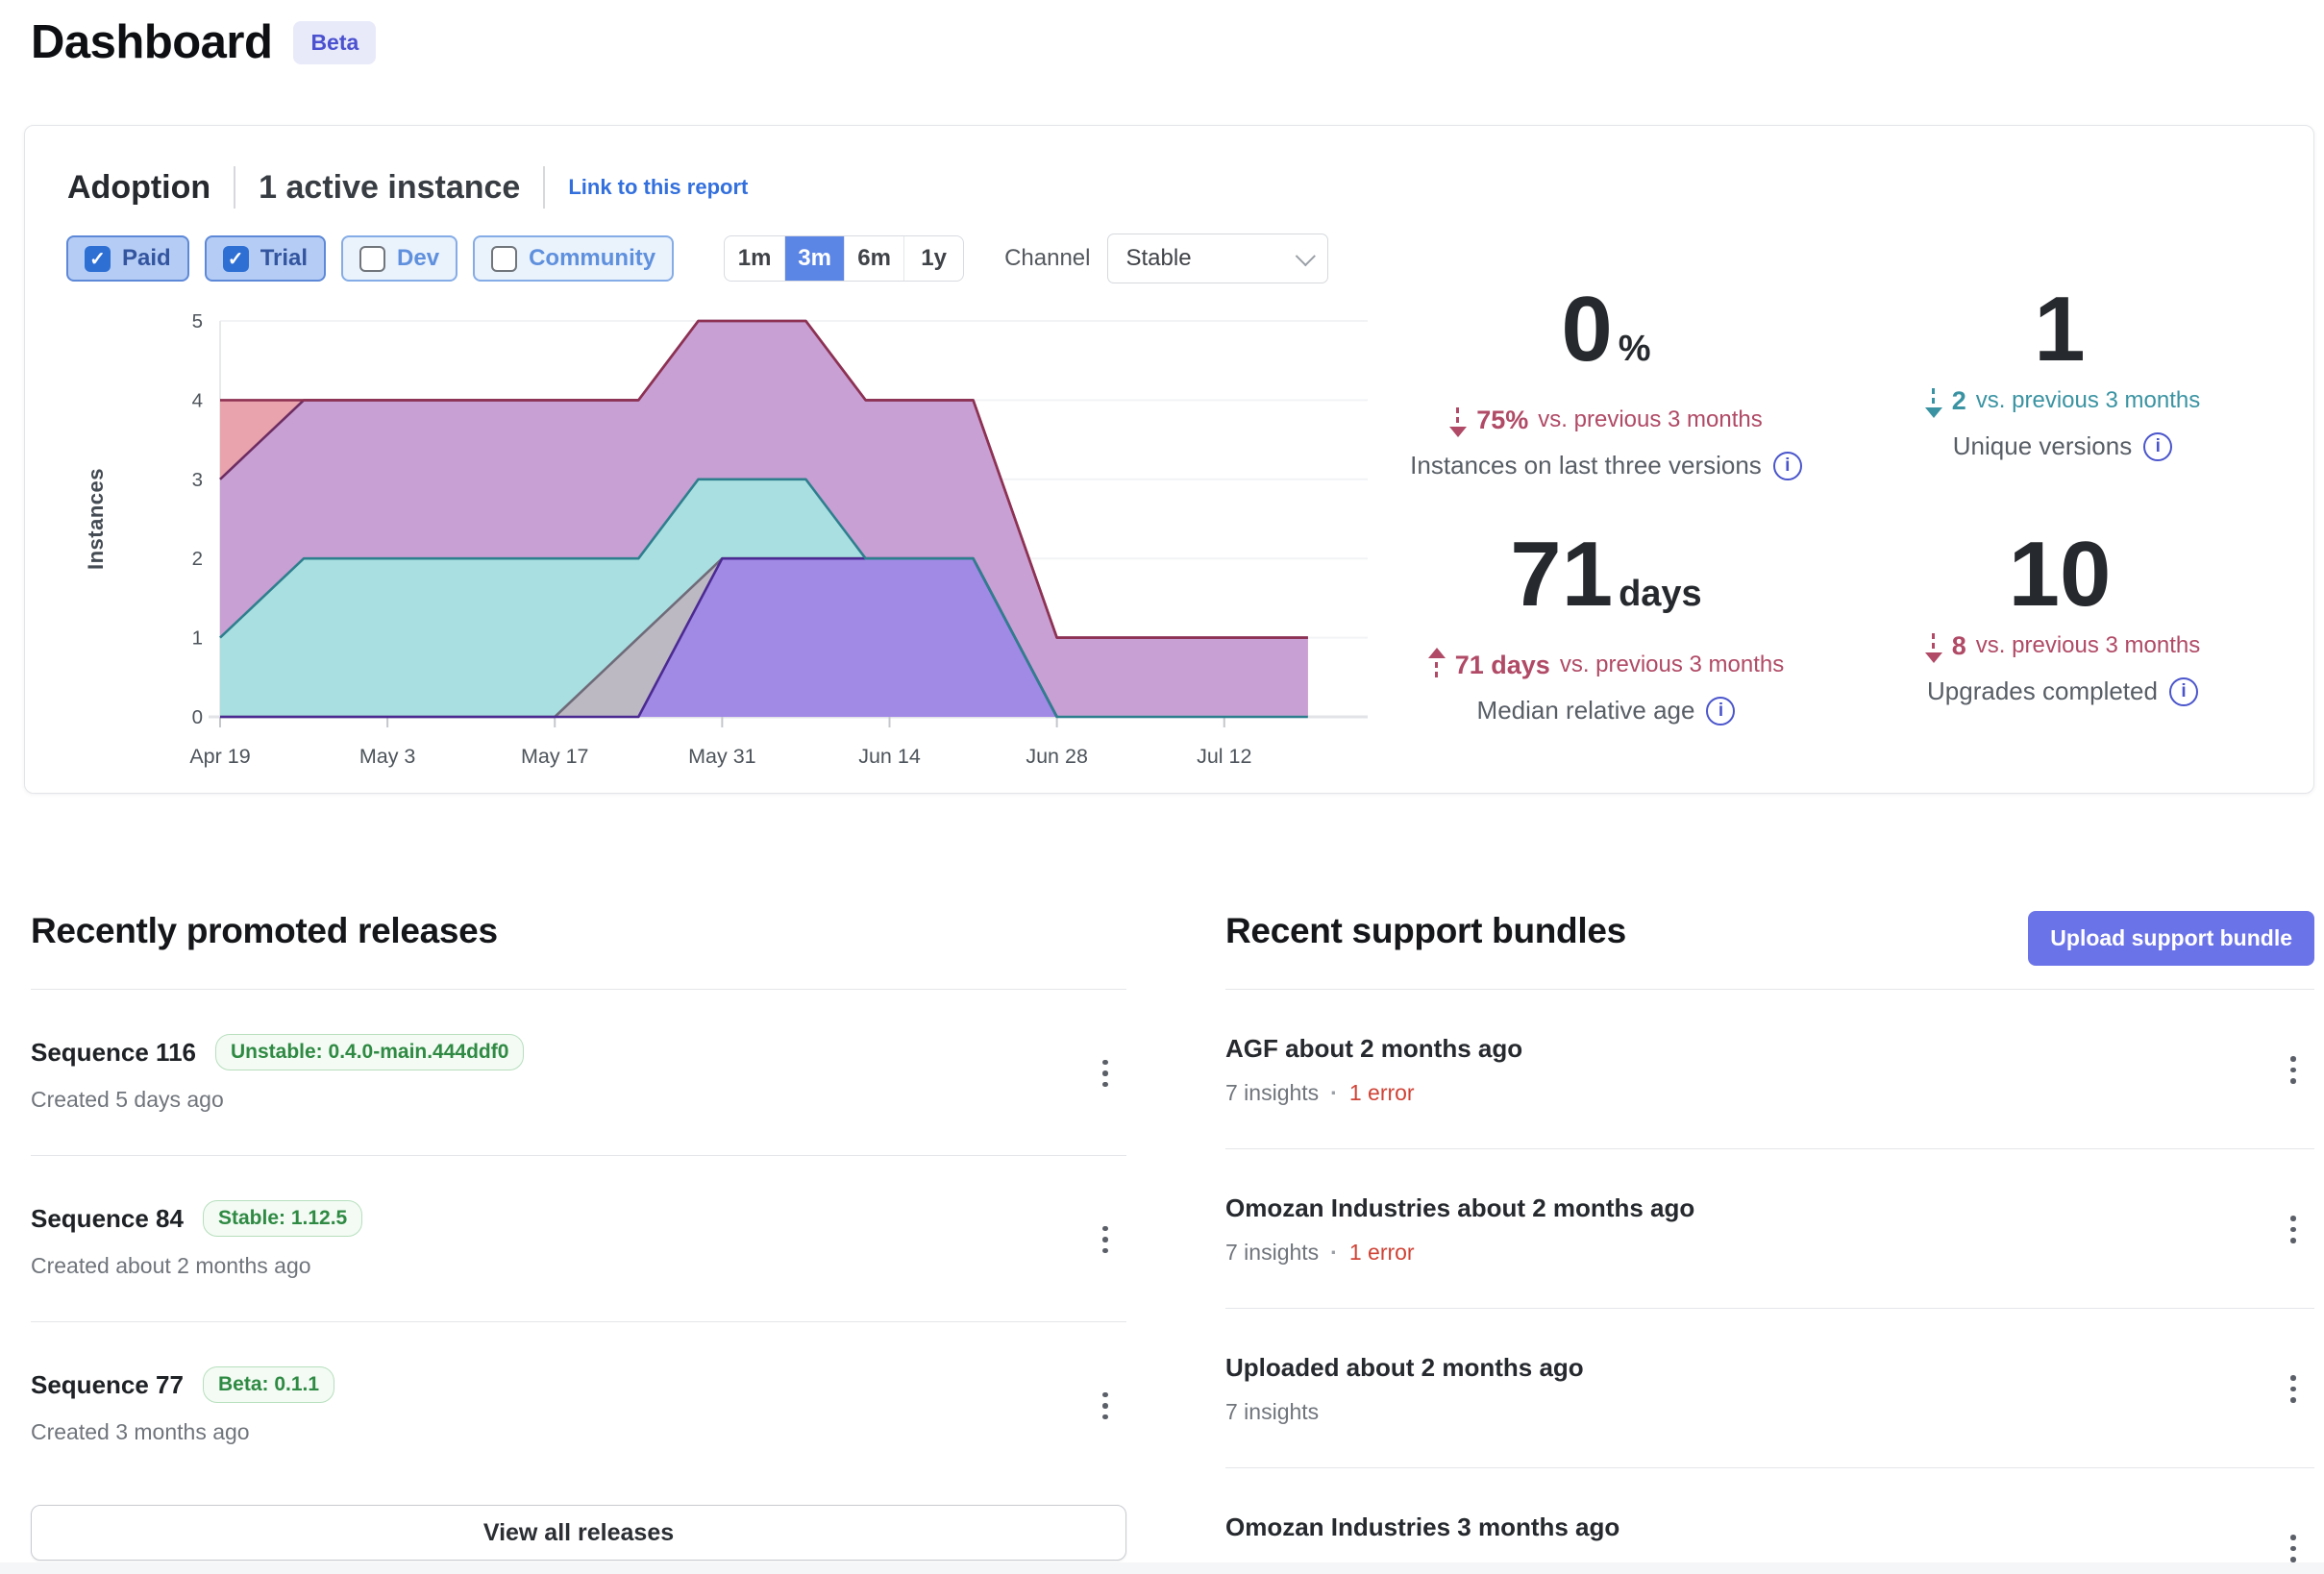  What do you see at coordinates (2171, 938) in the screenshot?
I see `upload-support-bundle-button: Upload support bundle` at bounding box center [2171, 938].